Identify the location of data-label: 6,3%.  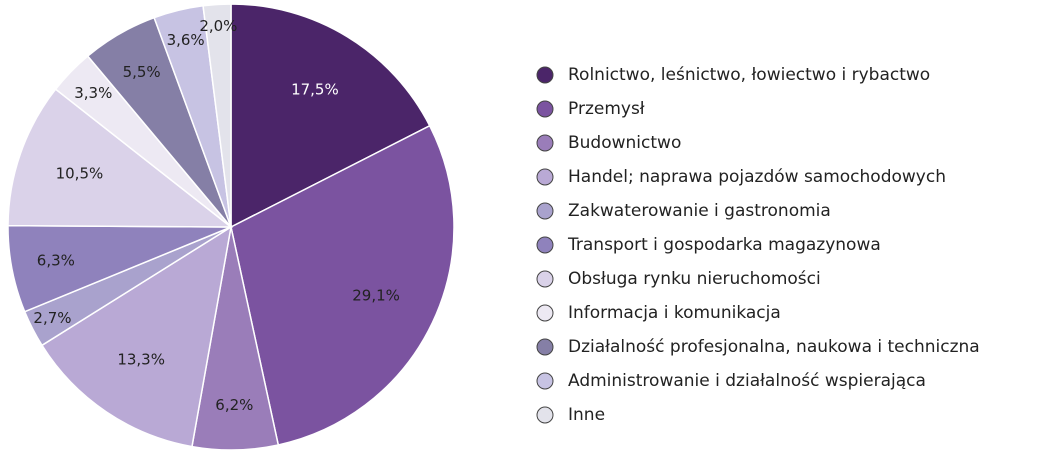
(56, 260).